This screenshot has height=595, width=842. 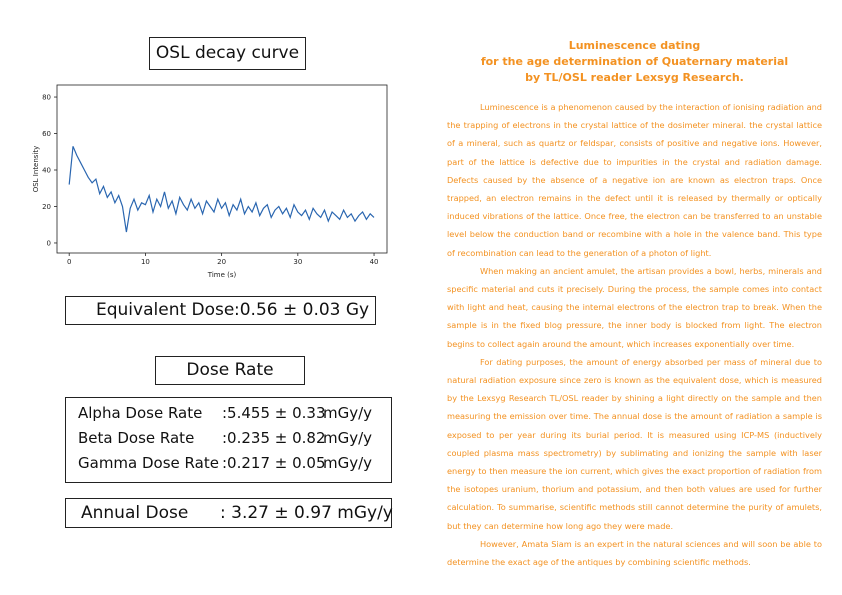 What do you see at coordinates (46, 207) in the screenshot?
I see `y-tick-label: 20` at bounding box center [46, 207].